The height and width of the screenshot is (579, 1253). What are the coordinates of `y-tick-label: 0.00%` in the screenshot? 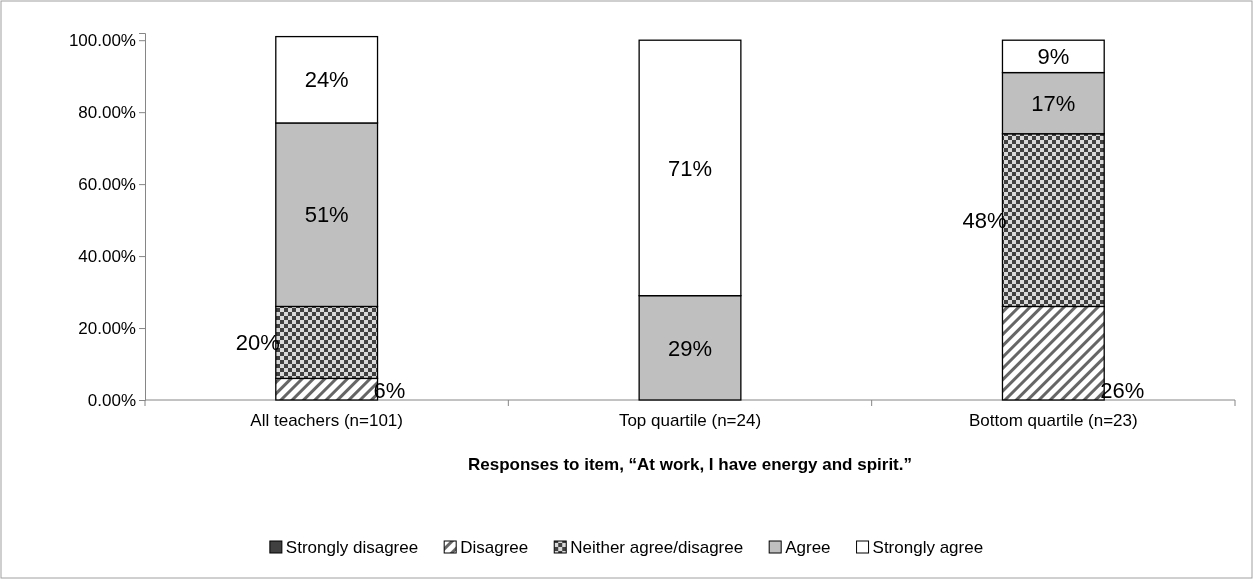 It's located at (111, 400).